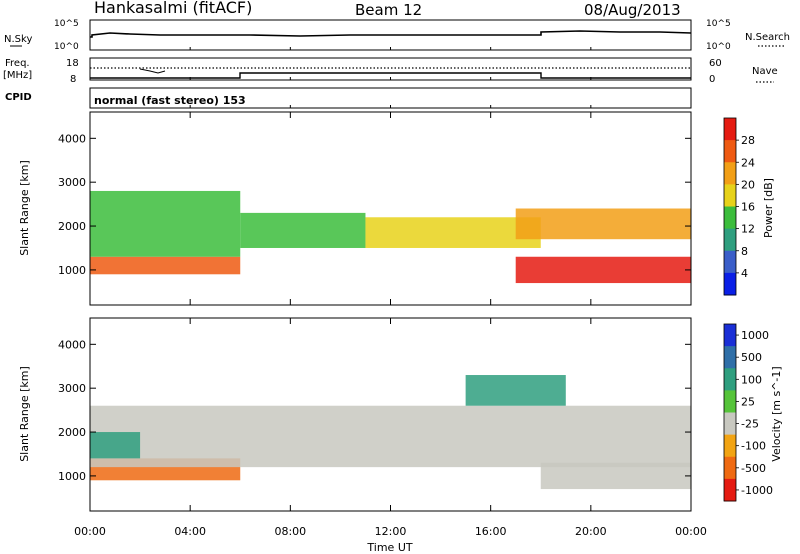 This screenshot has height=554, width=800. What do you see at coordinates (715, 63) in the screenshot?
I see `nave-tick-top: 60` at bounding box center [715, 63].